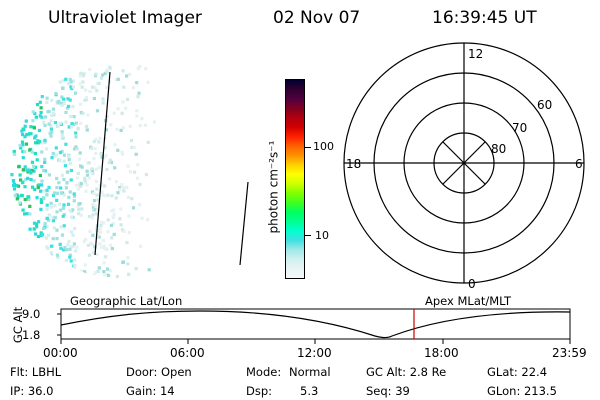  Describe the element at coordinates (125, 18) in the screenshot. I see `instrument-title: Ultraviolet Imager` at that location.